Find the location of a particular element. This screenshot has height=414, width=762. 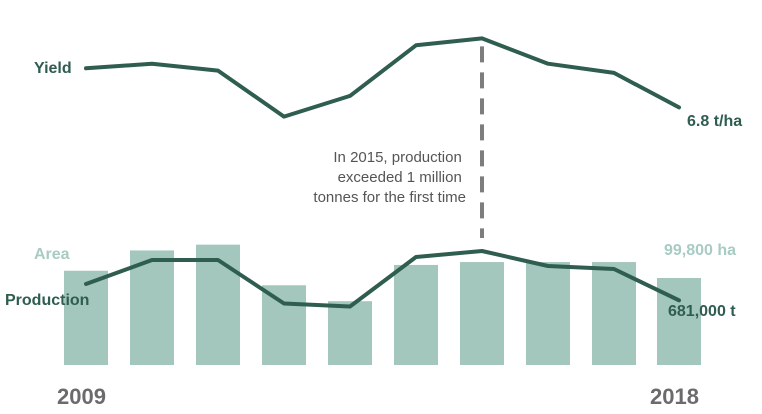

yield-end-label: 6.8 t/ha is located at coordinates (714, 121).